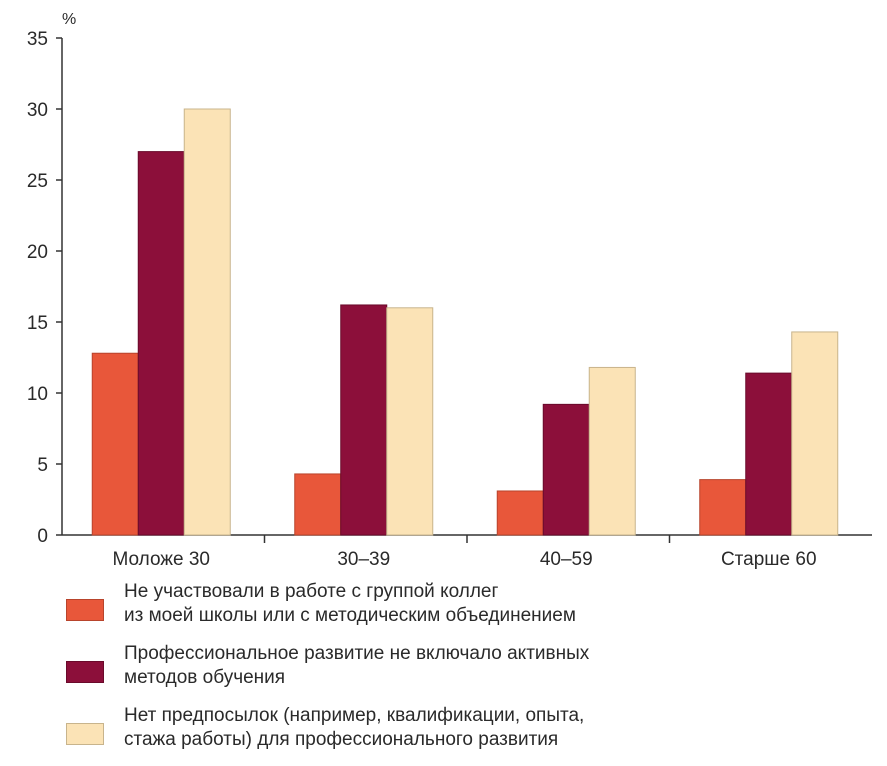  What do you see at coordinates (37, 39) in the screenshot?
I see `y-tick-label-7: 35` at bounding box center [37, 39].